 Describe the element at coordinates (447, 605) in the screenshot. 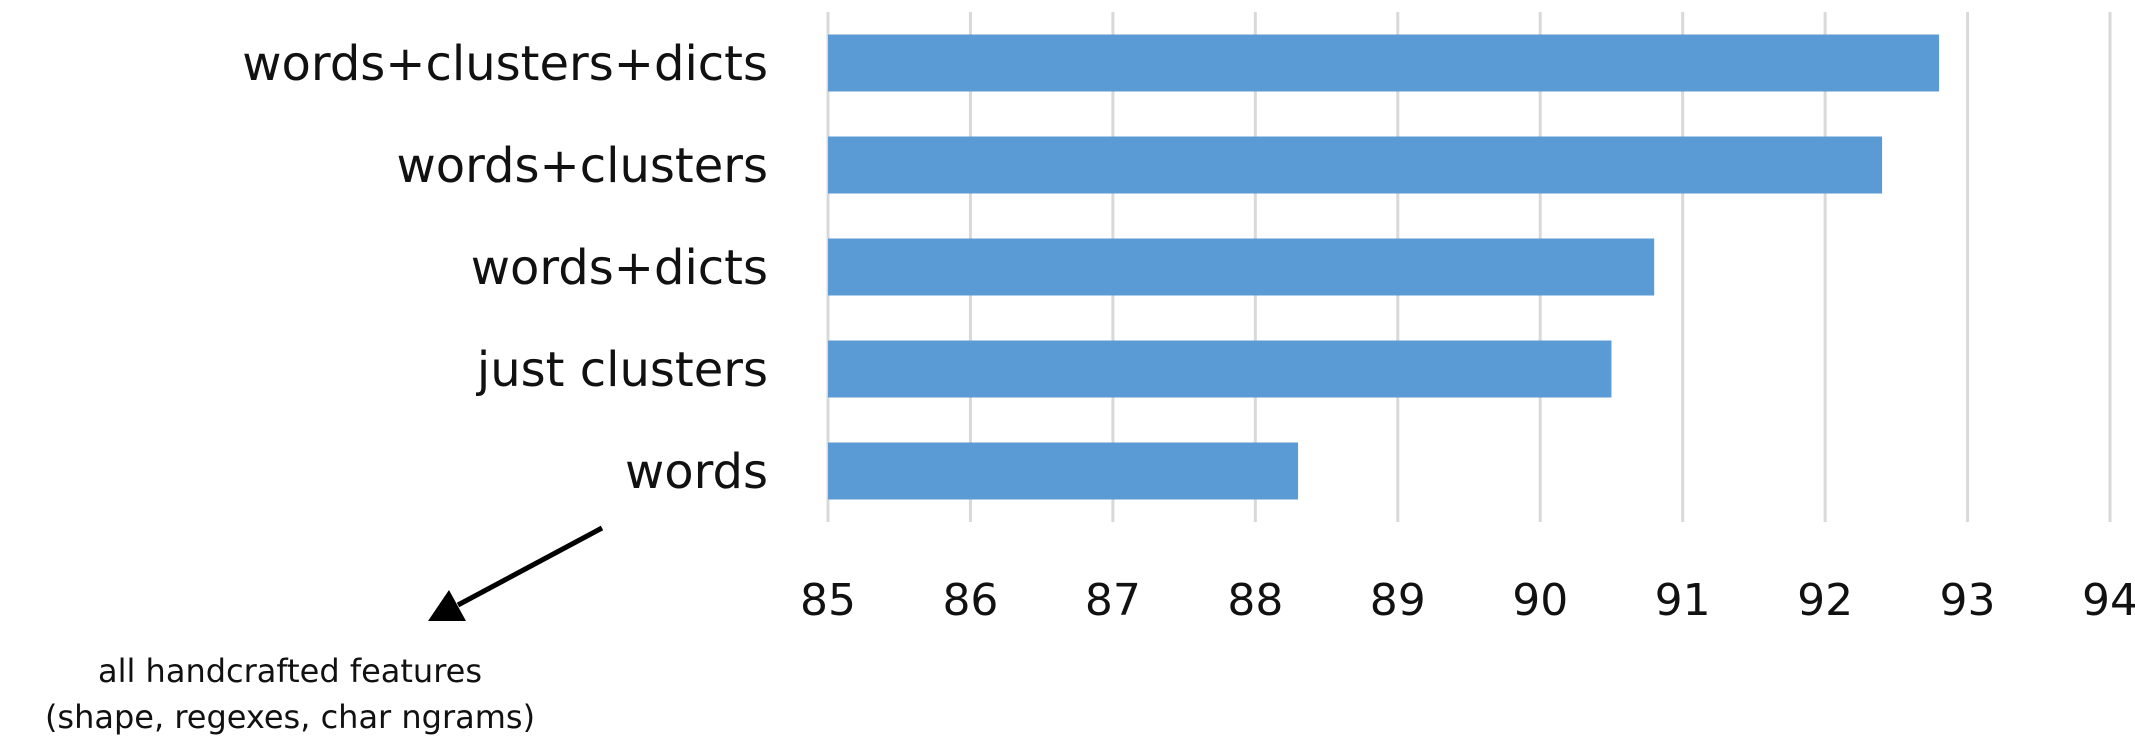

I see `arrow-head` at that location.